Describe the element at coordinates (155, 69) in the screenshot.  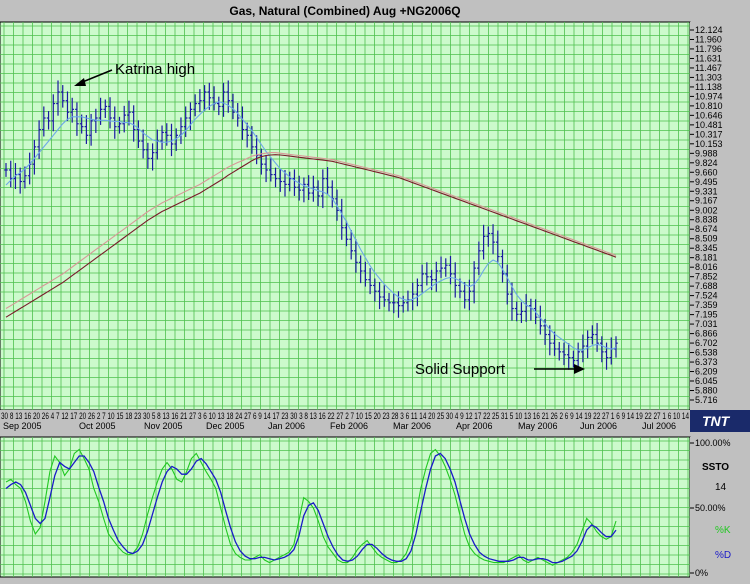
I see `katrina-high-label: Katrina high` at that location.